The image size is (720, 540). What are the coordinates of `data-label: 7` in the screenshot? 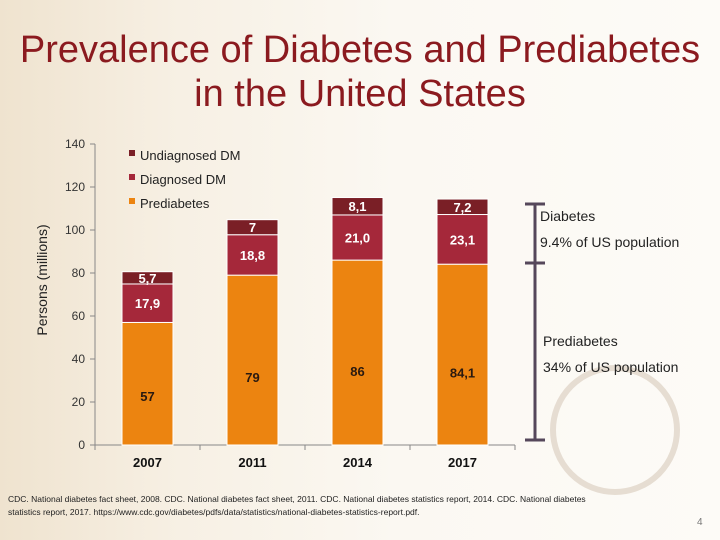 It's located at (252, 227).